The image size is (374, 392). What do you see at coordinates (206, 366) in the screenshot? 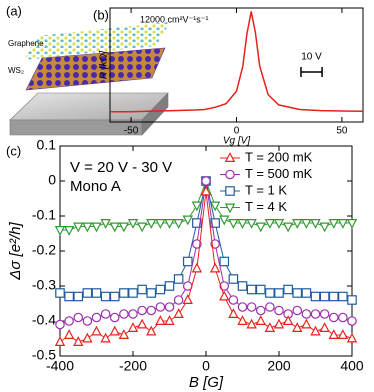
I see `x-tick-label: 0` at bounding box center [206, 366].